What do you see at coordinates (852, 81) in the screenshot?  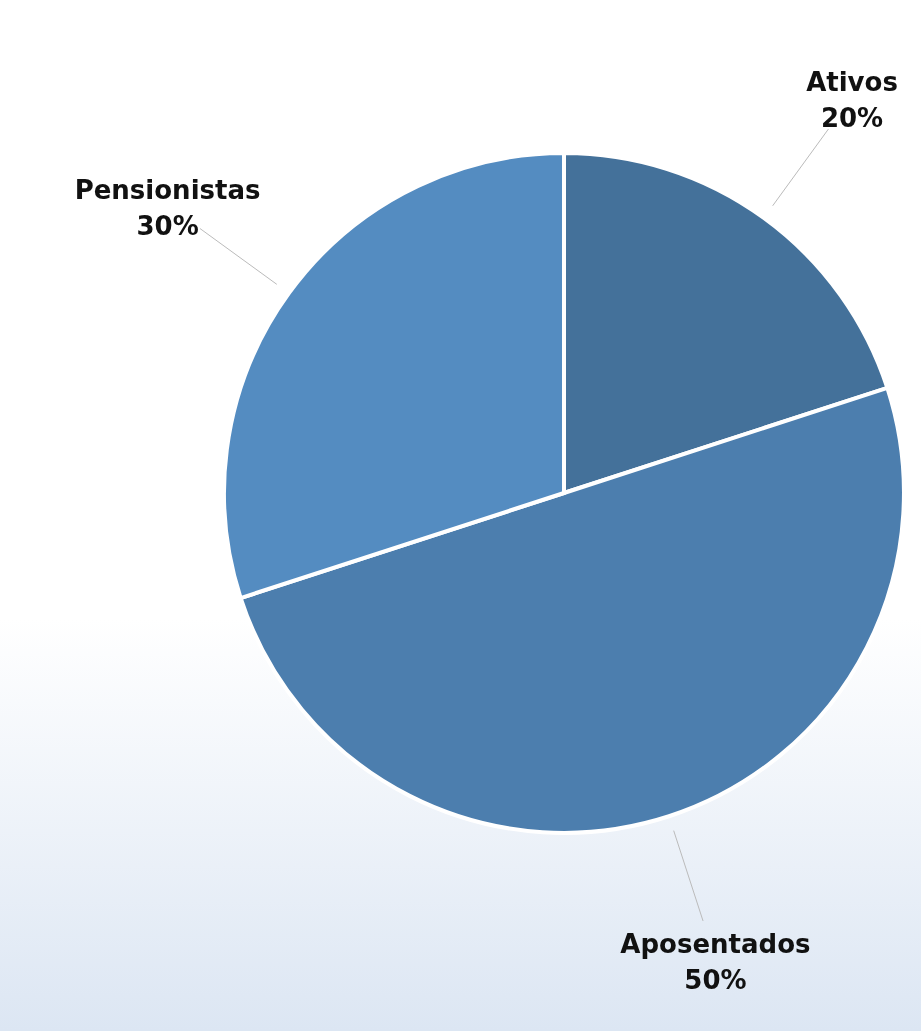 I see `slice-label: Ativos` at bounding box center [852, 81].